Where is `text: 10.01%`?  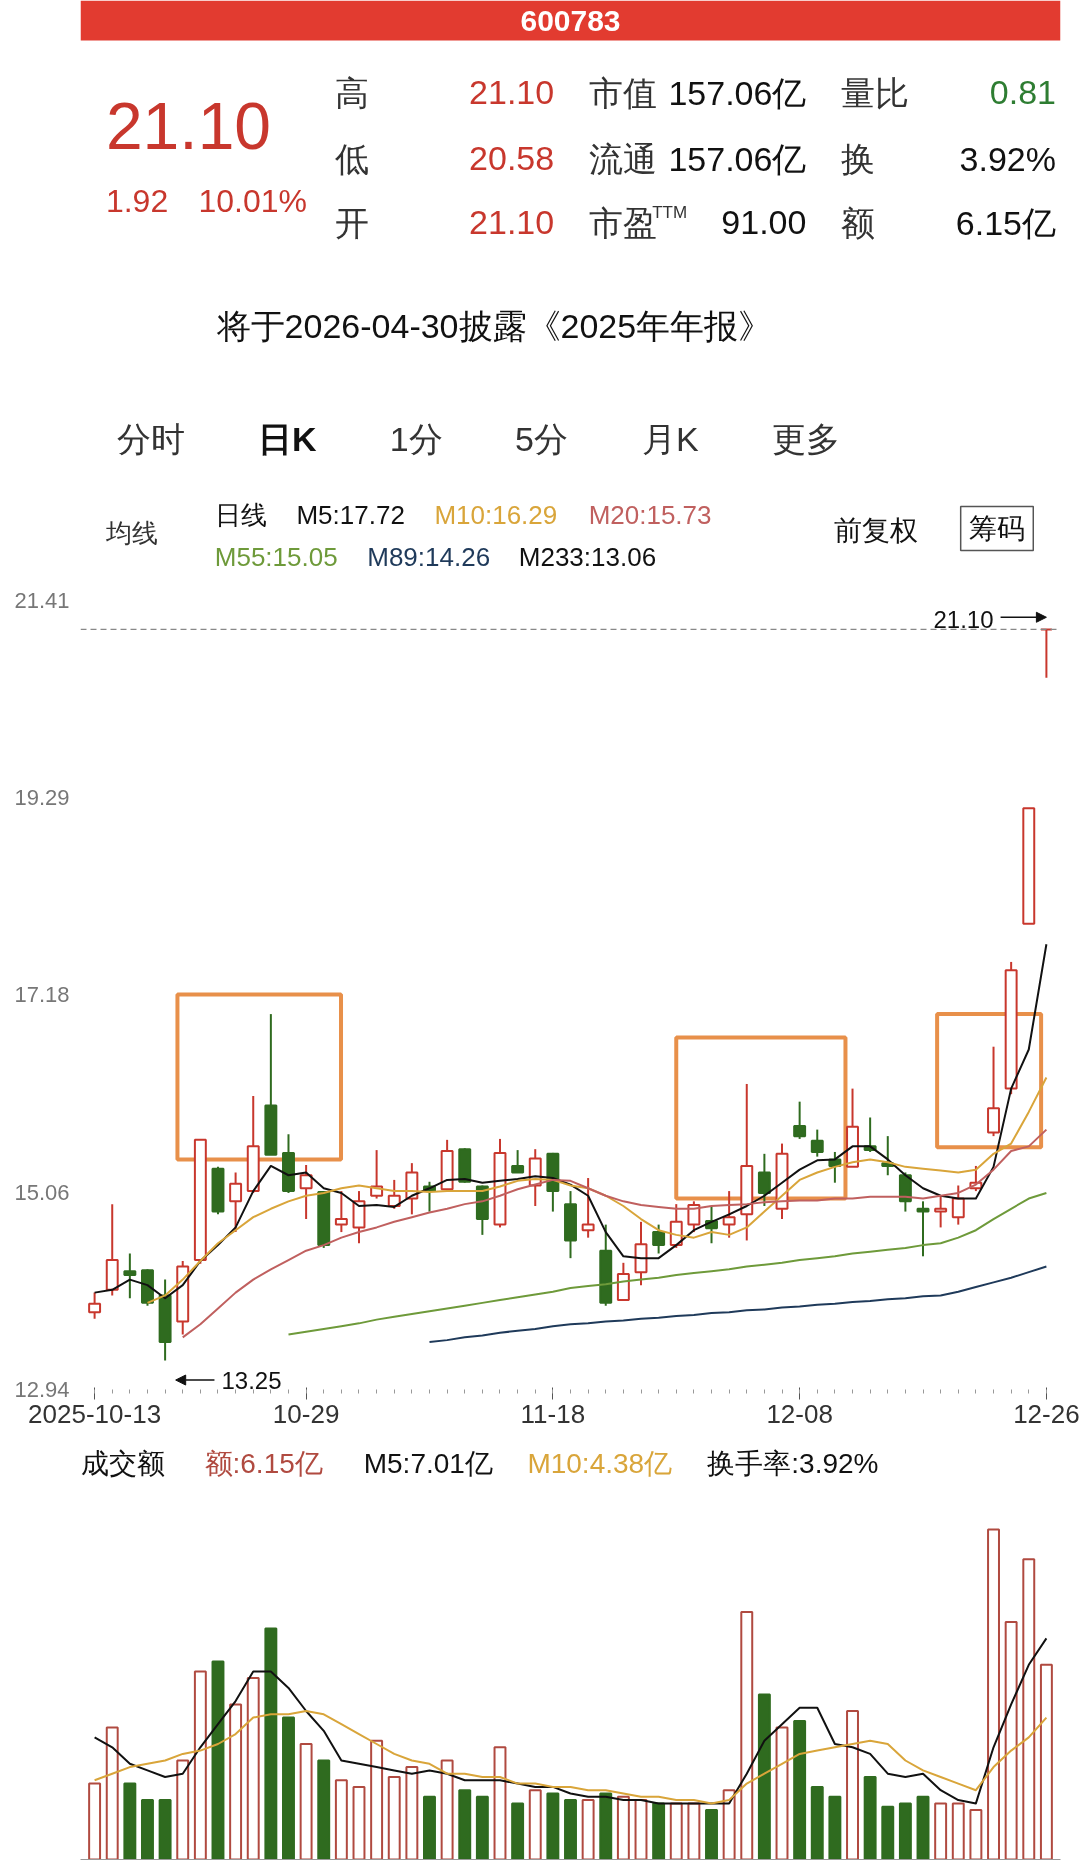 text: 10.01% is located at coordinates (252, 200).